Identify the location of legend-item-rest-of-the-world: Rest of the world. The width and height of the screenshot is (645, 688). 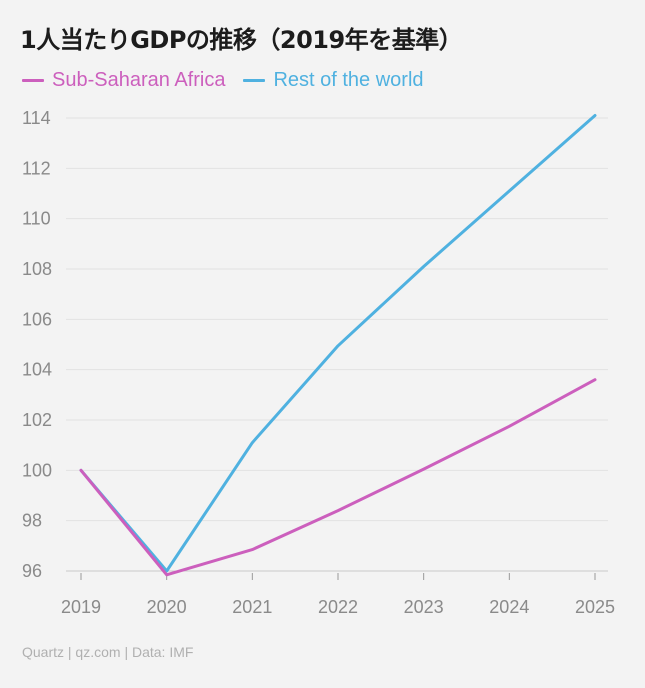
(333, 80).